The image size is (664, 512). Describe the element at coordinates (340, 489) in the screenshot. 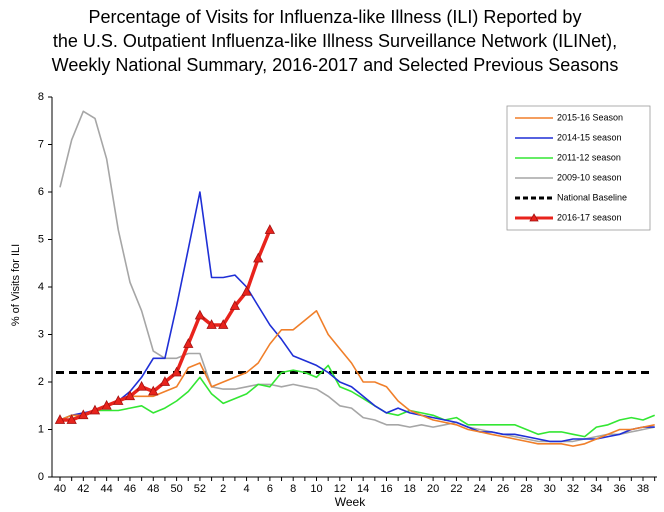

I see `x-tick-label: 12` at that location.